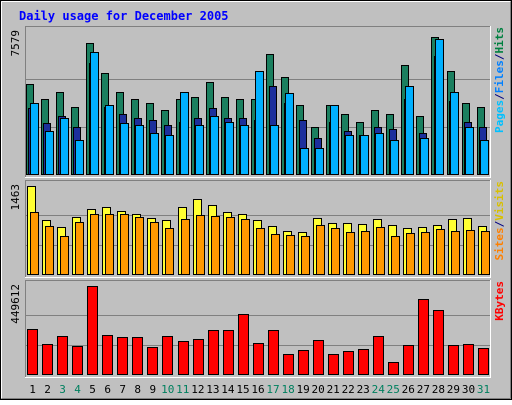 The width and height of the screenshot is (512, 405). I want to click on day-label-10: 10, so click(167, 389).